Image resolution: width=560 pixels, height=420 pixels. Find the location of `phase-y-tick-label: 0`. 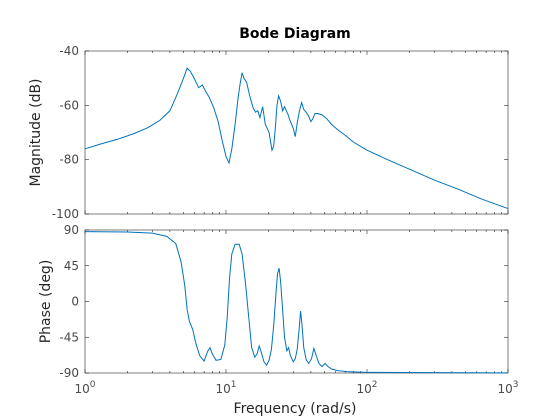

phase-y-tick-label: 0 is located at coordinates (75, 302).